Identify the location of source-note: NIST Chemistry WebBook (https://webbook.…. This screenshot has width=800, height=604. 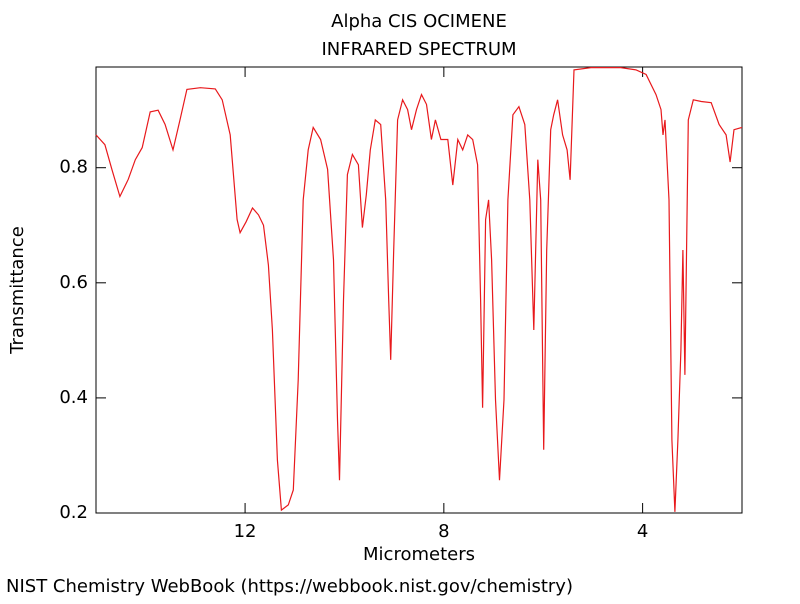
(289, 586).